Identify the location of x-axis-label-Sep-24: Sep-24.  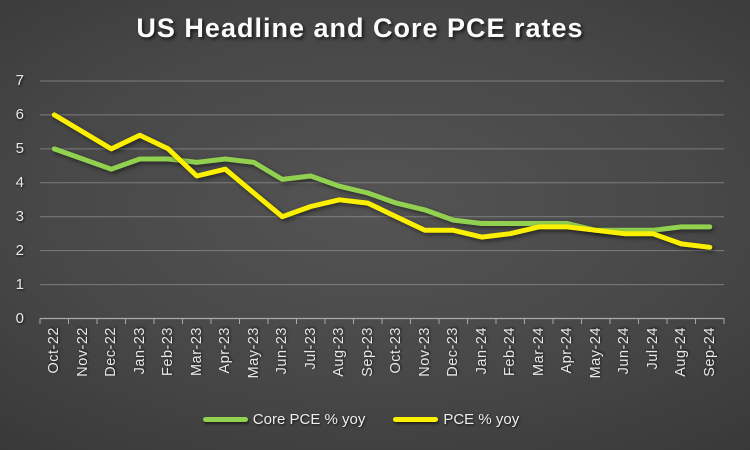
(709, 352).